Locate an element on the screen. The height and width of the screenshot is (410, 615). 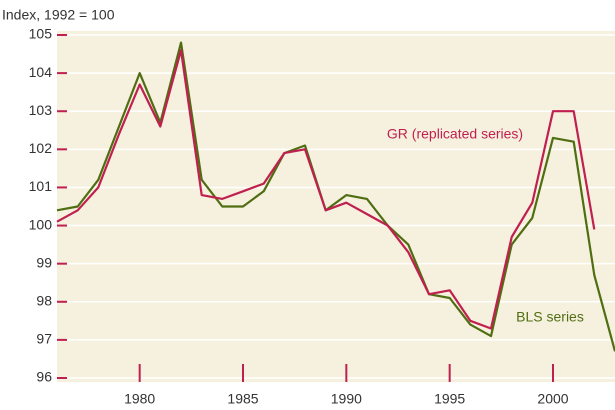
y-tick-label: 98 is located at coordinates (44, 300).